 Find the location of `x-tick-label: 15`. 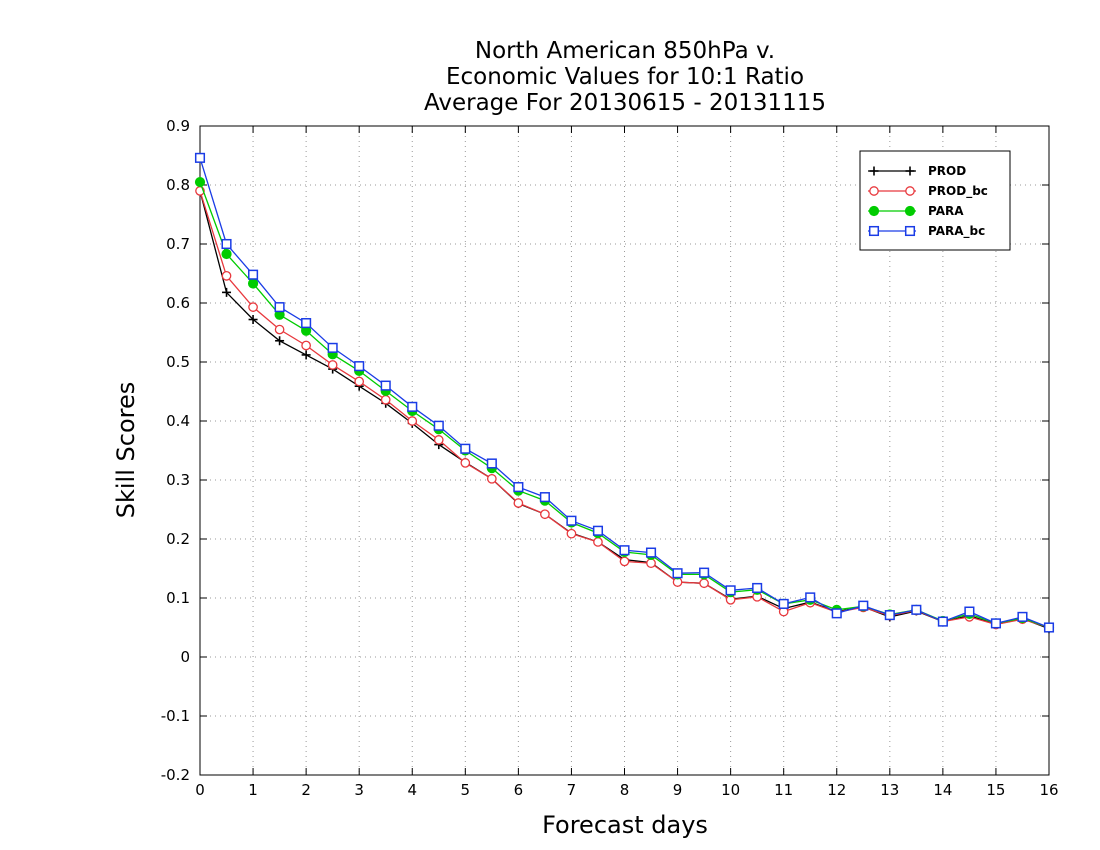

x-tick-label: 15 is located at coordinates (995, 790).